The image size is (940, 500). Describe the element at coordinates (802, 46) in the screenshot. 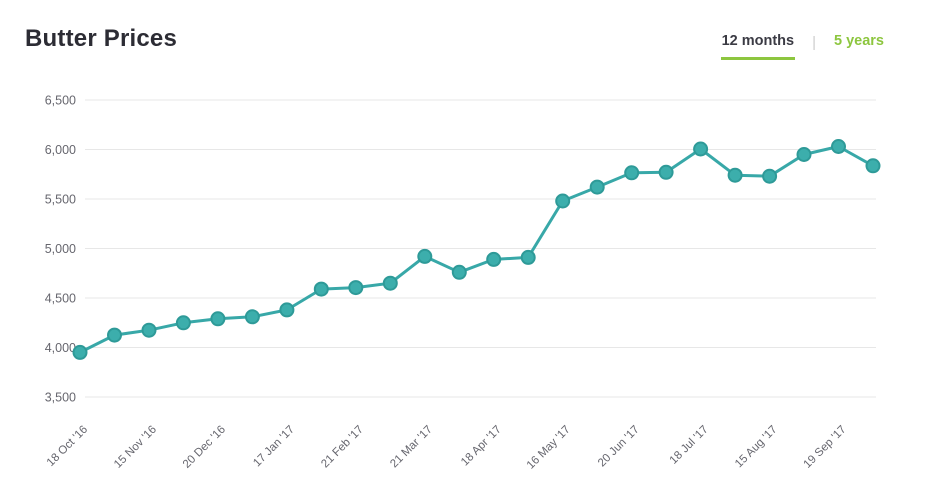

I see `range-toggle: 12 months | 5 years` at that location.